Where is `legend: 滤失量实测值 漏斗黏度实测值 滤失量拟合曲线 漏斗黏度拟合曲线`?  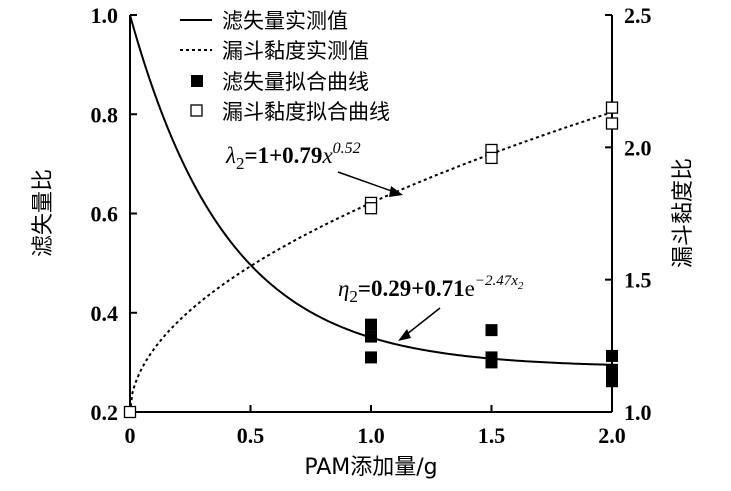 legend: 滤失量实测值 漏斗黏度实测值 滤失量拟合曲线 漏斗黏度拟合曲线 is located at coordinates (285, 66).